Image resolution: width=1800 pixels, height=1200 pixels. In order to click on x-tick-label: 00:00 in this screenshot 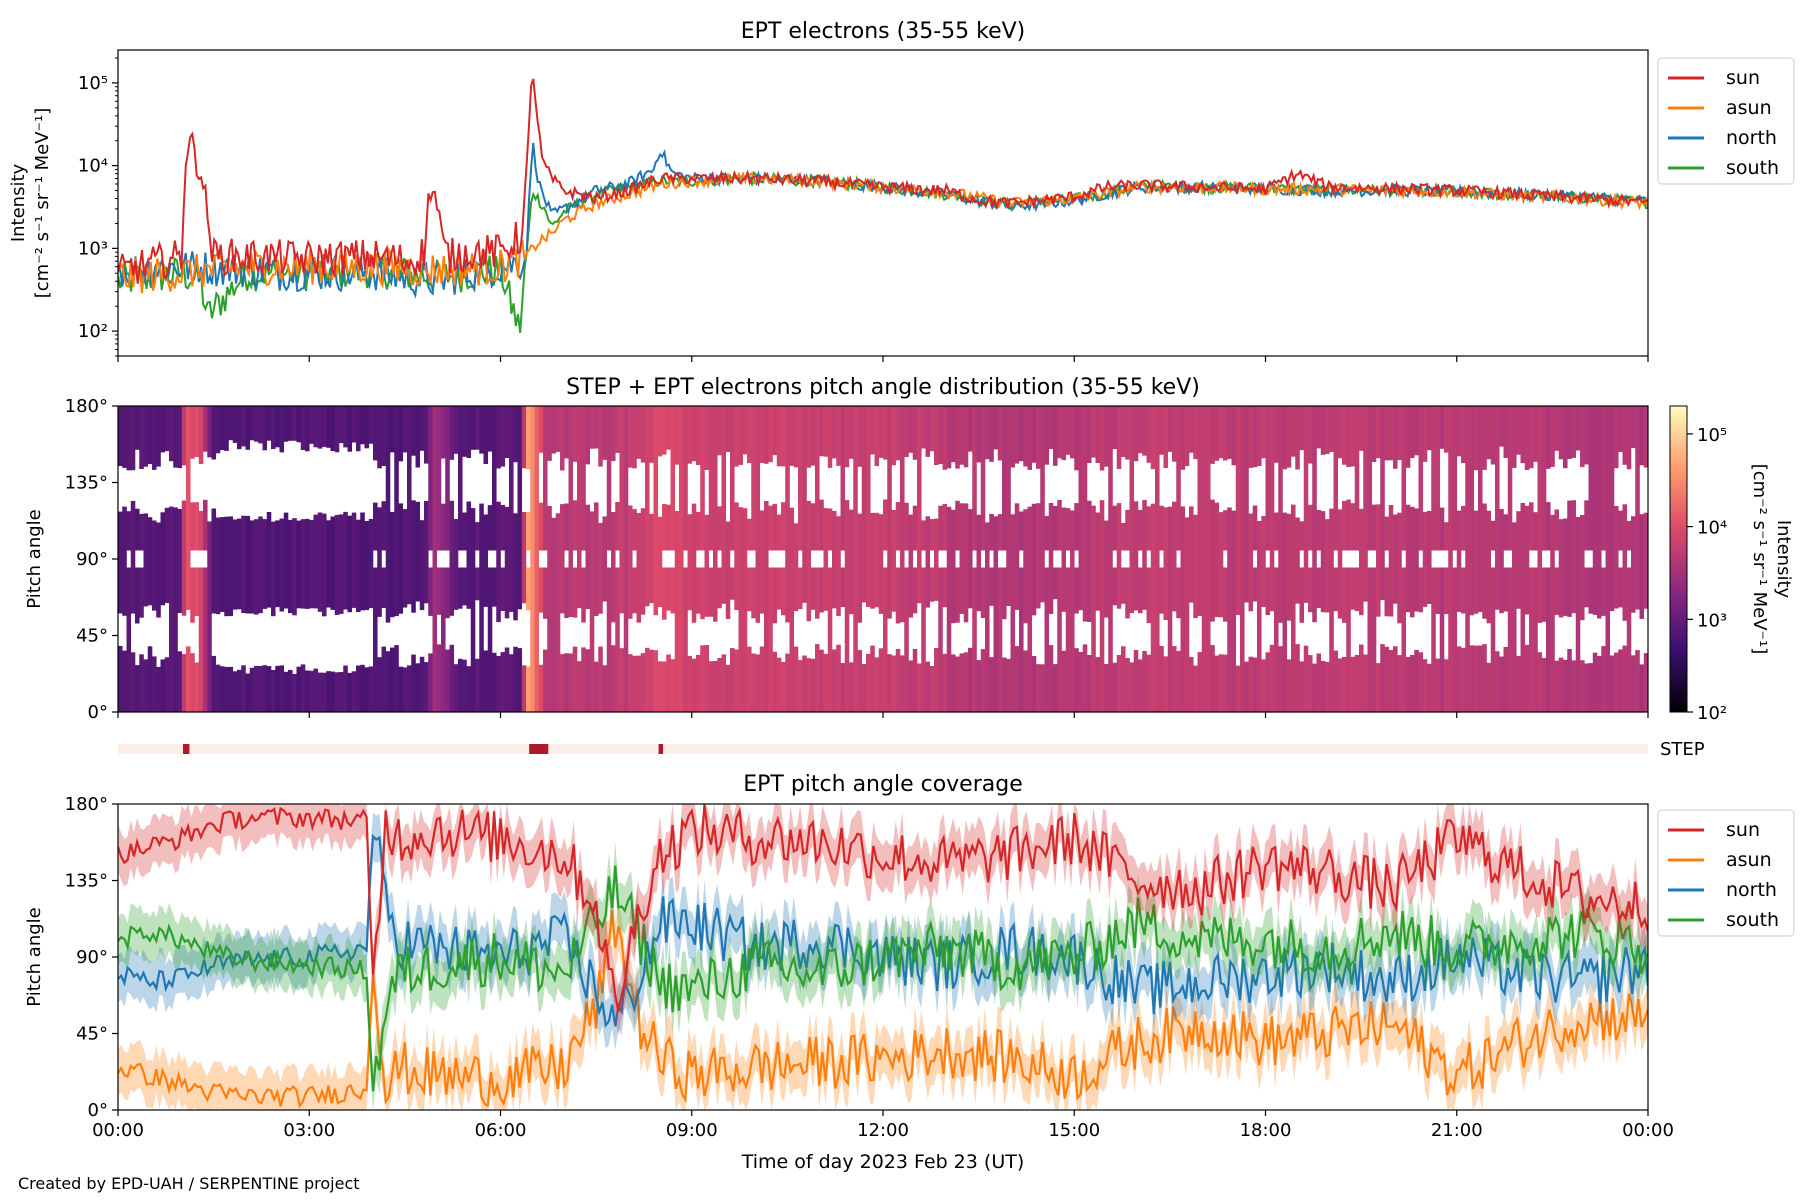, I will do `click(118, 1130)`.